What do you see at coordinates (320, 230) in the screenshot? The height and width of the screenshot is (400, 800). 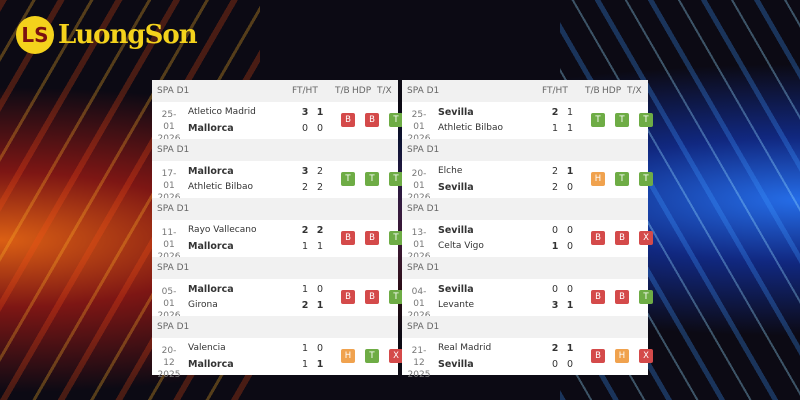 I see `home-ht-score: 2` at bounding box center [320, 230].